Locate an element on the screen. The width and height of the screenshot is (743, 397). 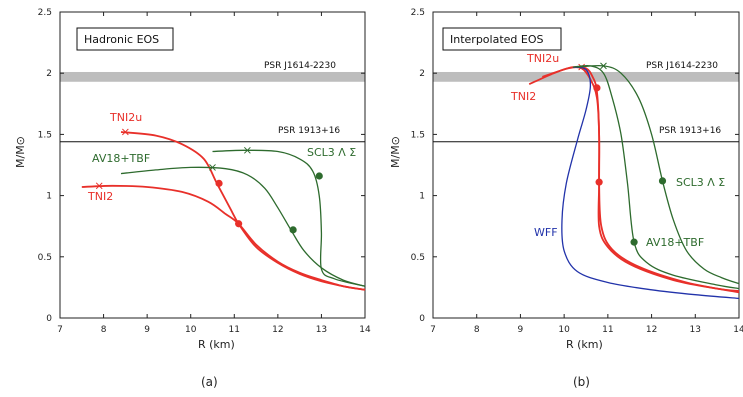
series-label-wff: WFF is located at coordinates (546, 232).